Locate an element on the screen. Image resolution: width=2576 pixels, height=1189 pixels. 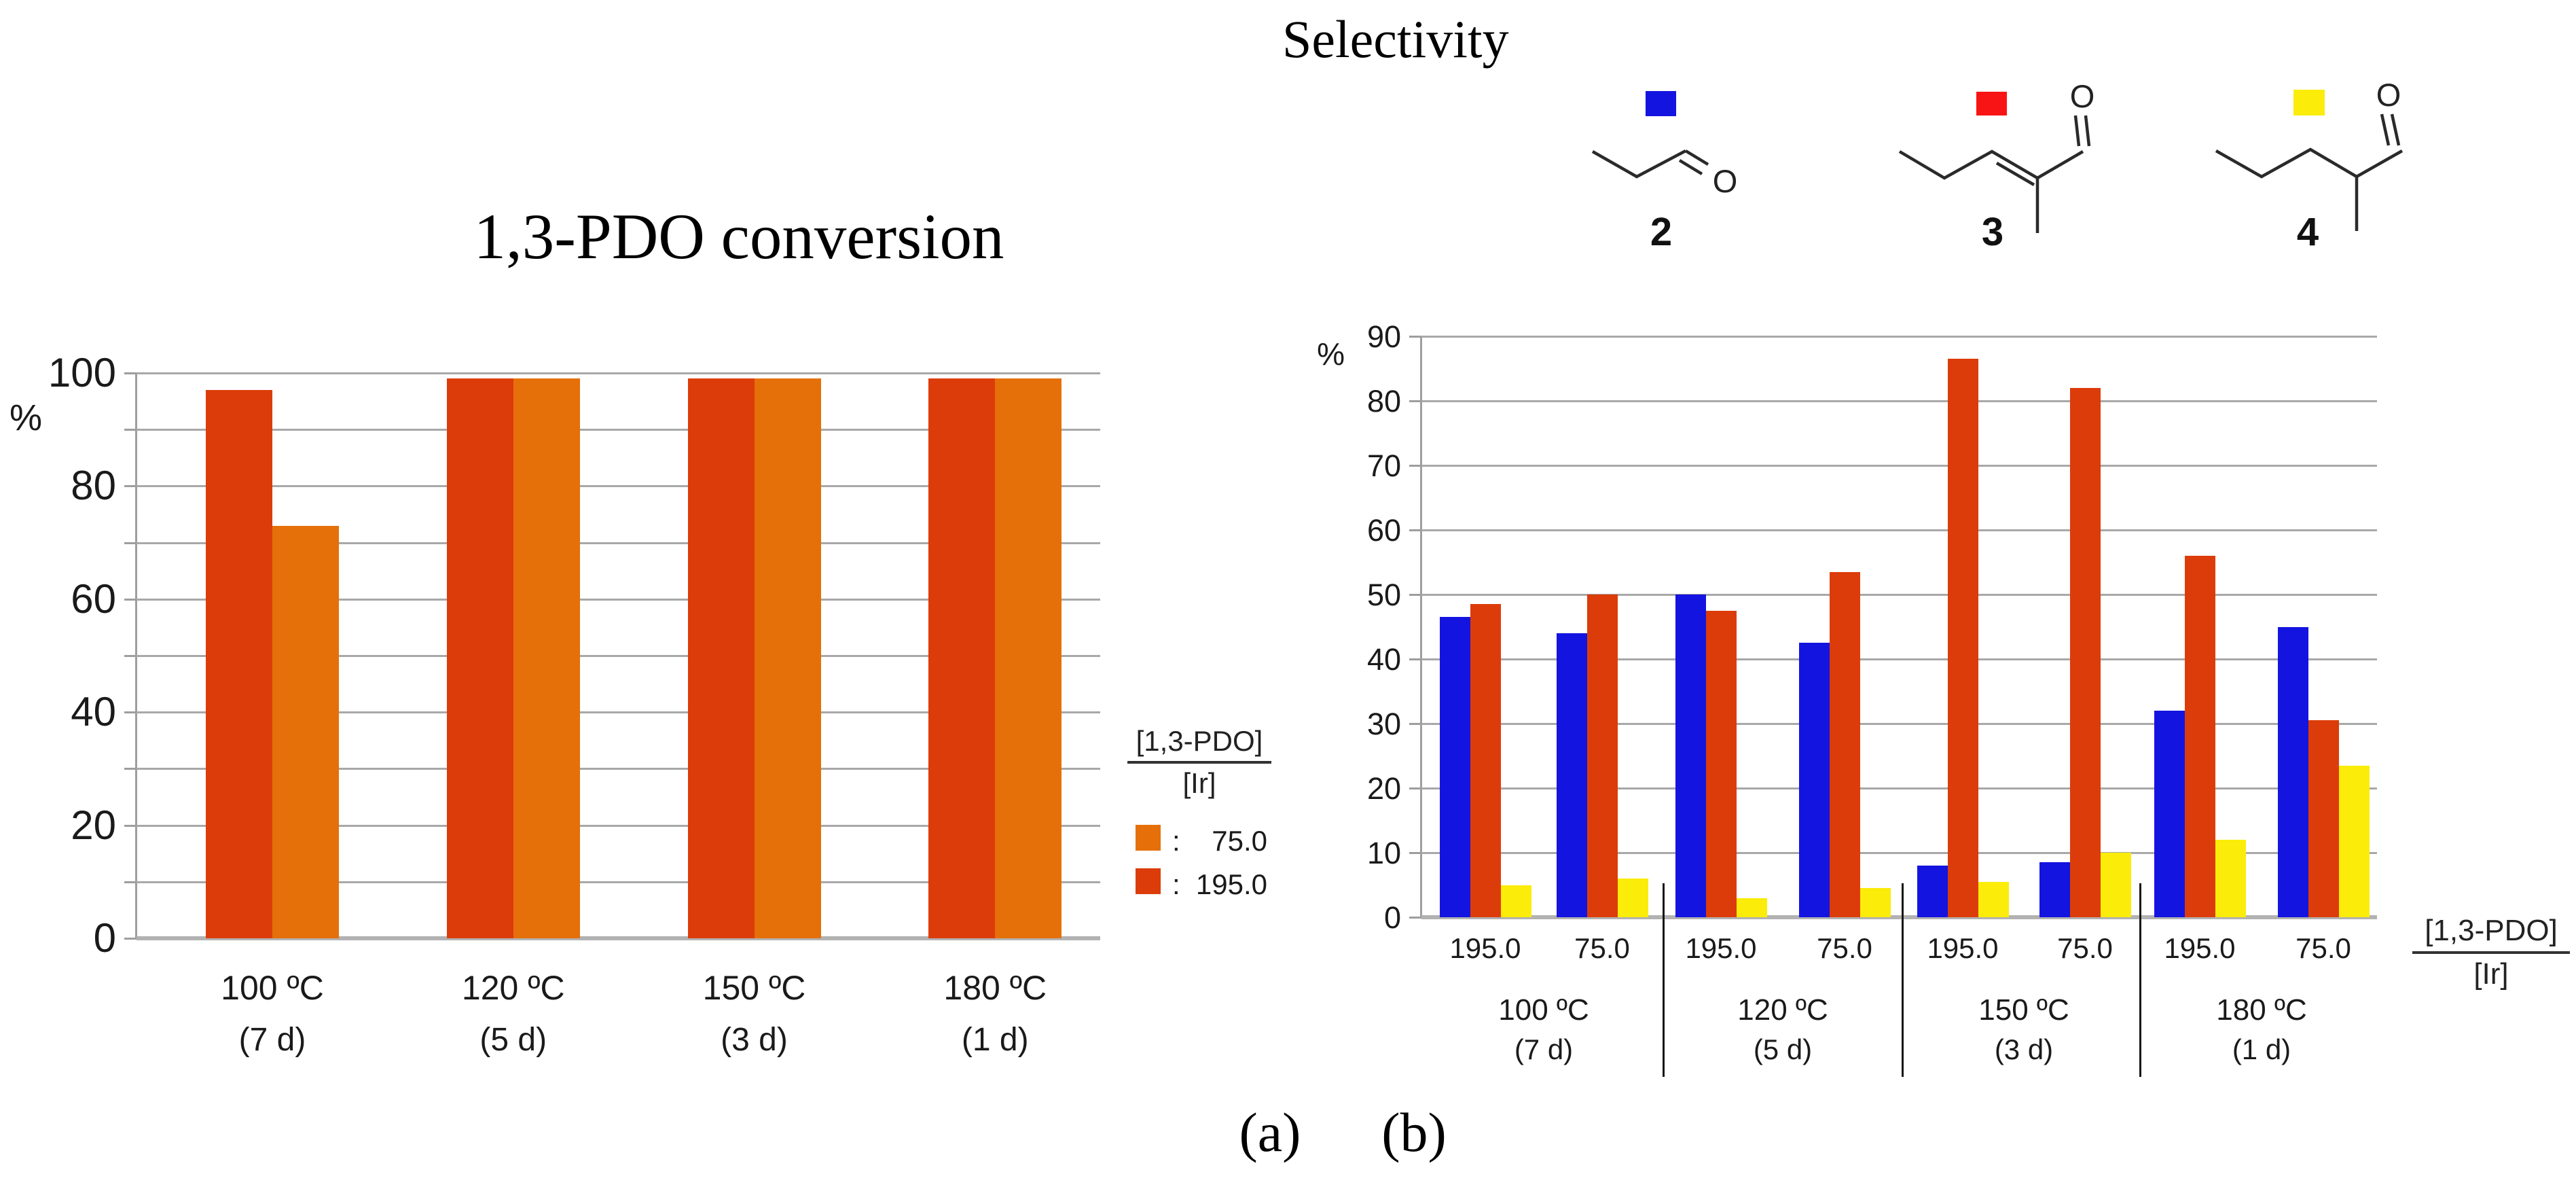
group-temp-label: 100 ºC is located at coordinates (1544, 1010).